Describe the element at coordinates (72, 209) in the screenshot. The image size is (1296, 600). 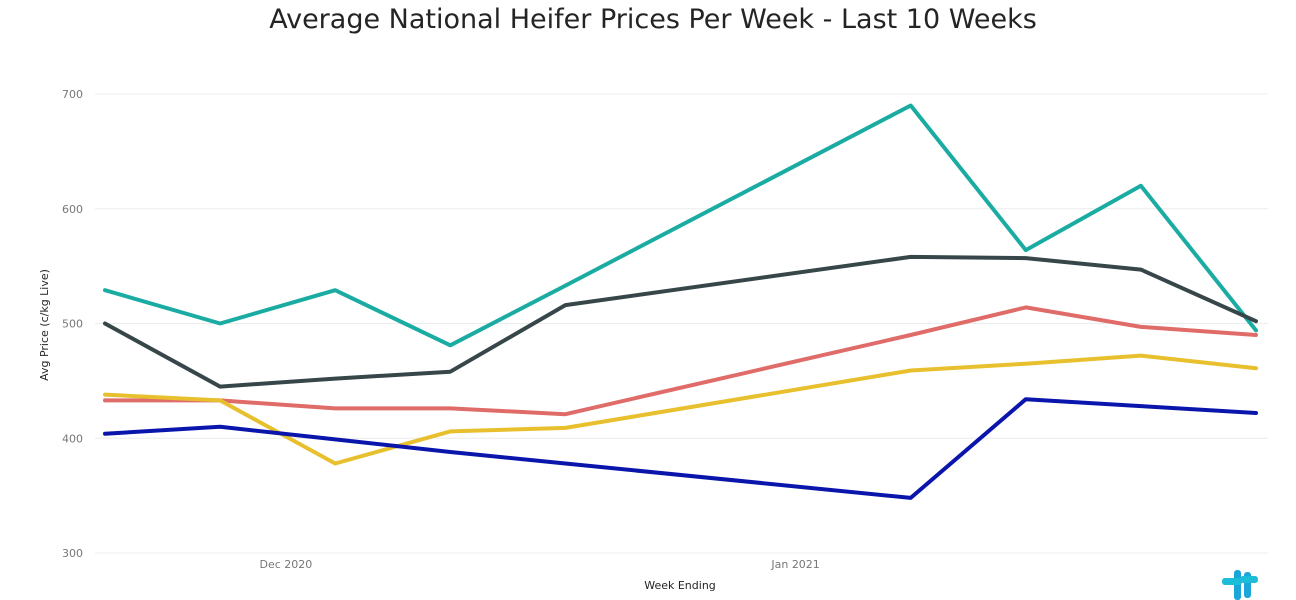
I see `y-tick-label: 600` at that location.